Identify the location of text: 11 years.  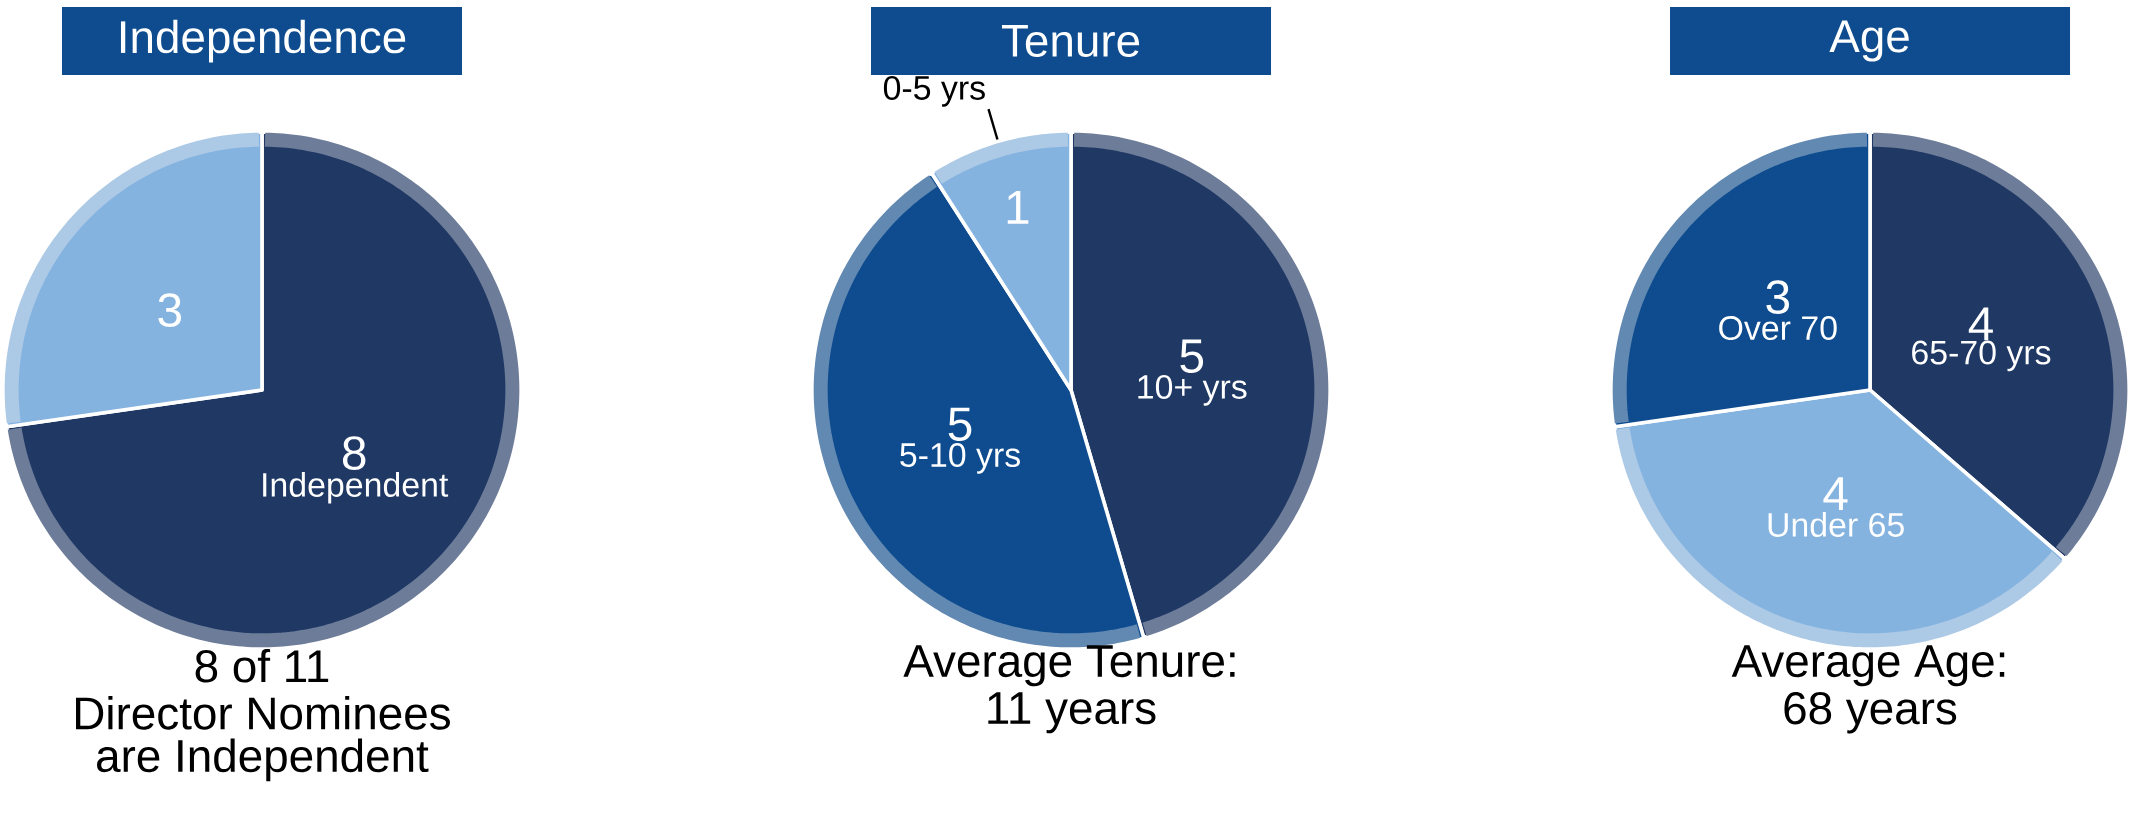
(1072, 713).